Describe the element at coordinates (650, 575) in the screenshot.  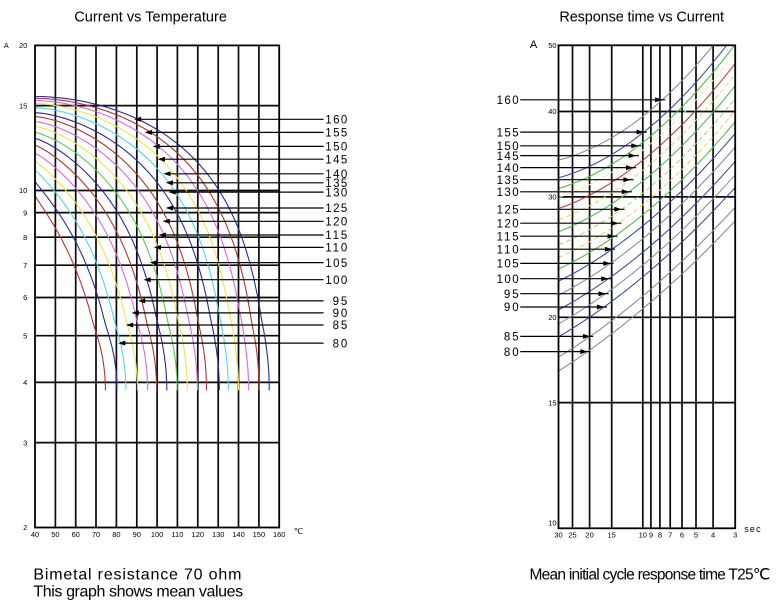
I see `svg-text:Mean initial cycle response ti: Mean initial cycle response time T25℃` at that location.